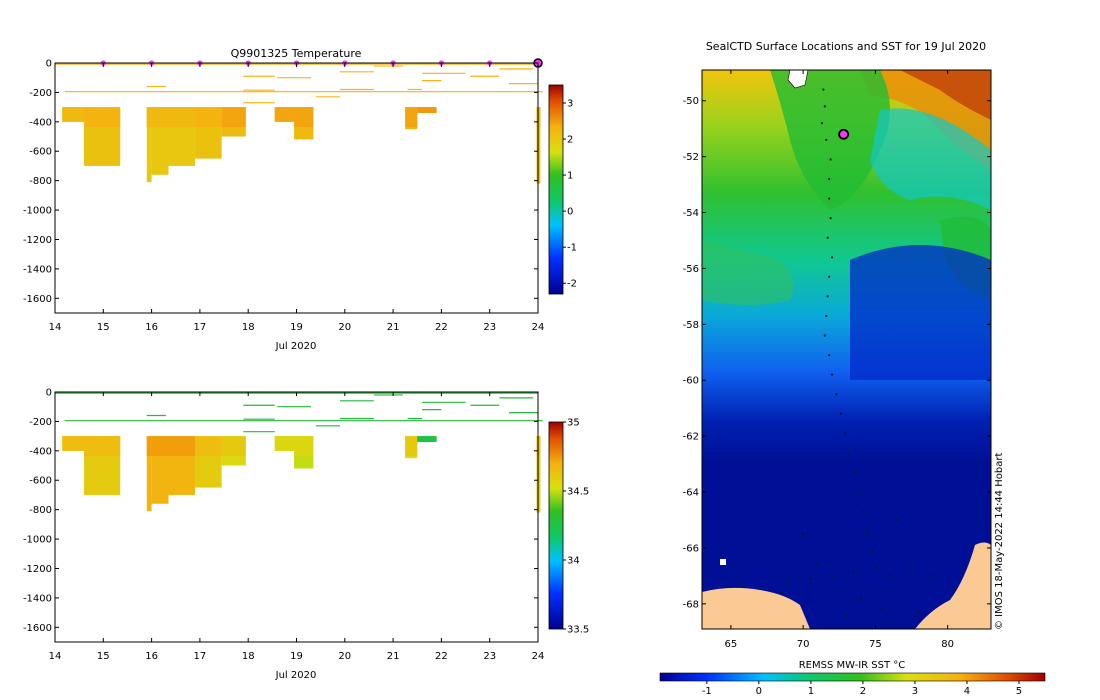  Describe the element at coordinates (296, 675) in the screenshot. I see `salinity-xlabel: Jul 2020` at that location.